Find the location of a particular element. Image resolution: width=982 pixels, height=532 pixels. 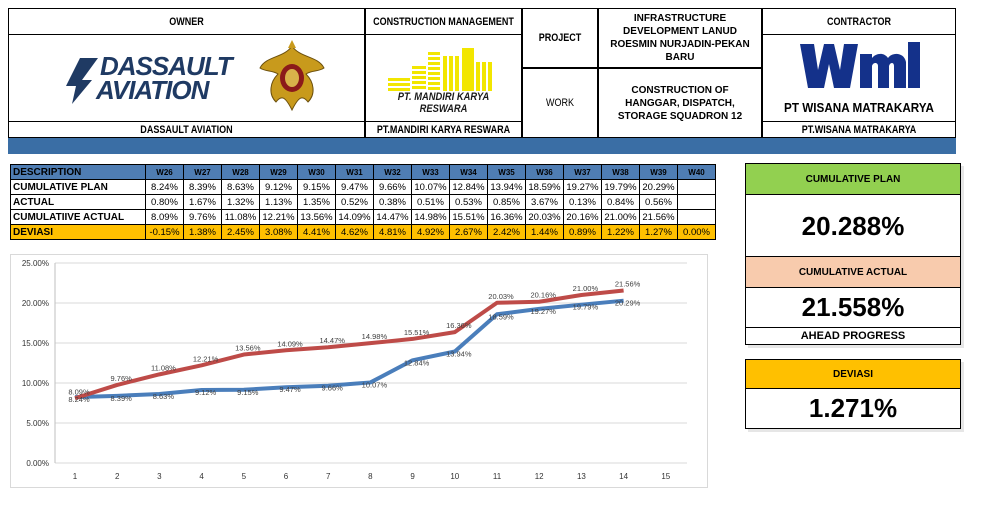

project-label-cell: PROJECT is located at coordinates (560, 38).